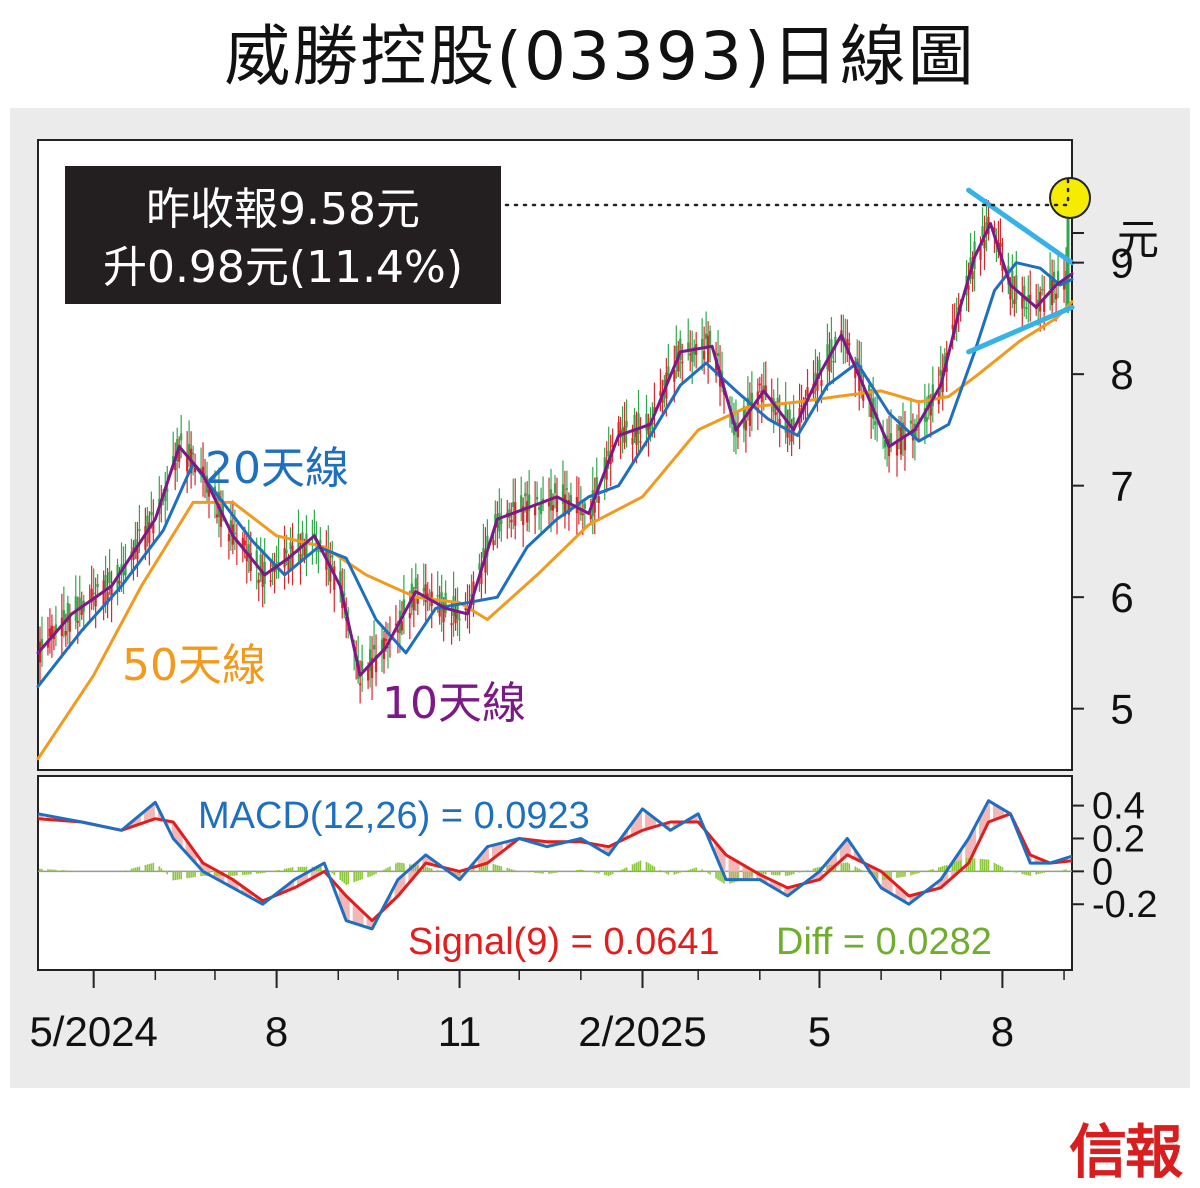  Describe the element at coordinates (819, 1031) in the screenshot. I see `x-tick-label: 5` at that location.